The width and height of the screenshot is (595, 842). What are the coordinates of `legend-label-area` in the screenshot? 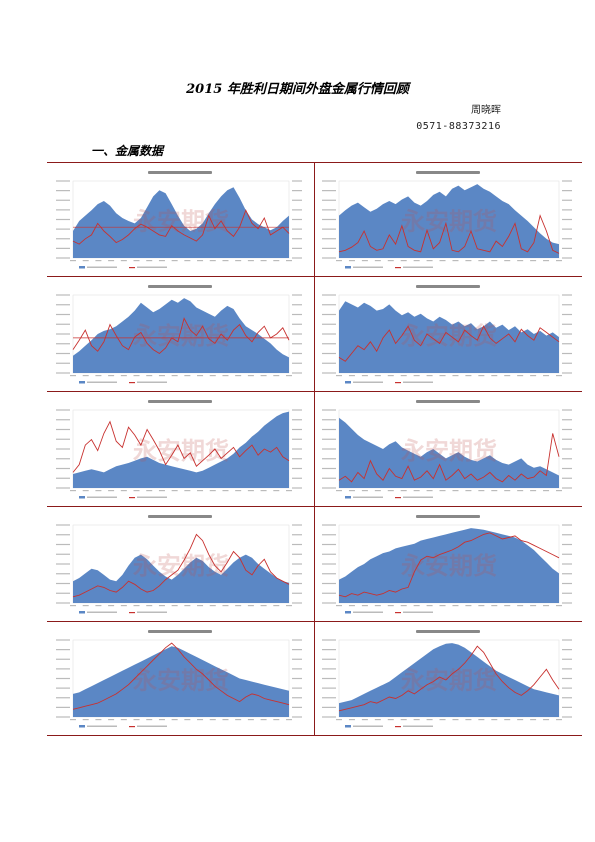 It's located at (102, 382).